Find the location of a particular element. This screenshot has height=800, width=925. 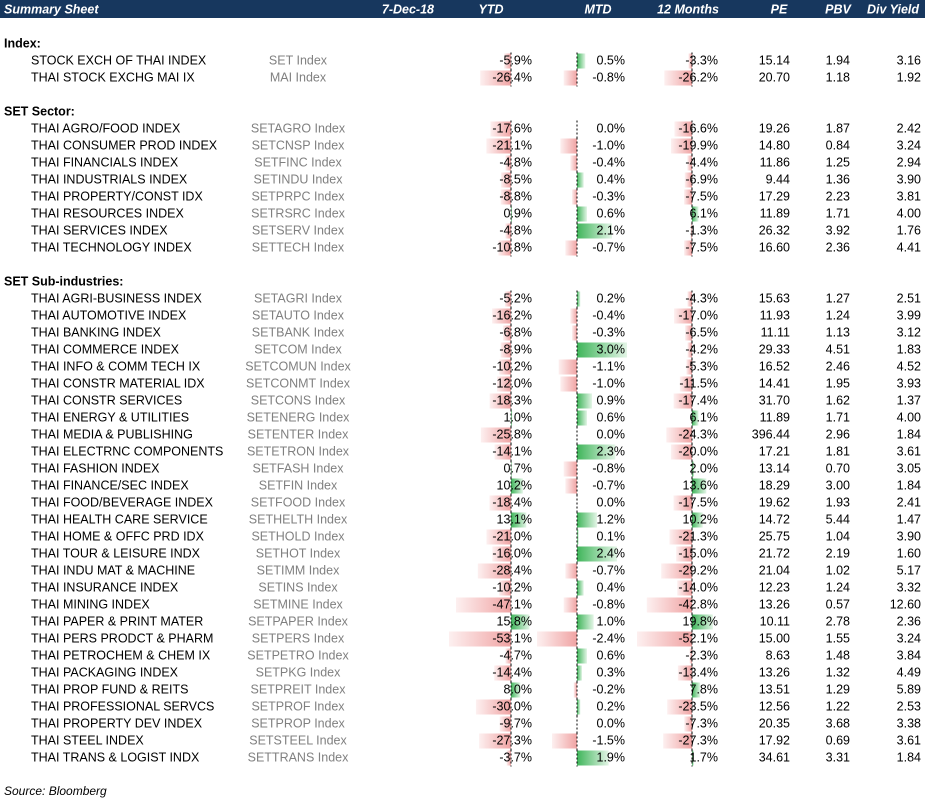

ticker: SETCOM Index is located at coordinates (298, 349).